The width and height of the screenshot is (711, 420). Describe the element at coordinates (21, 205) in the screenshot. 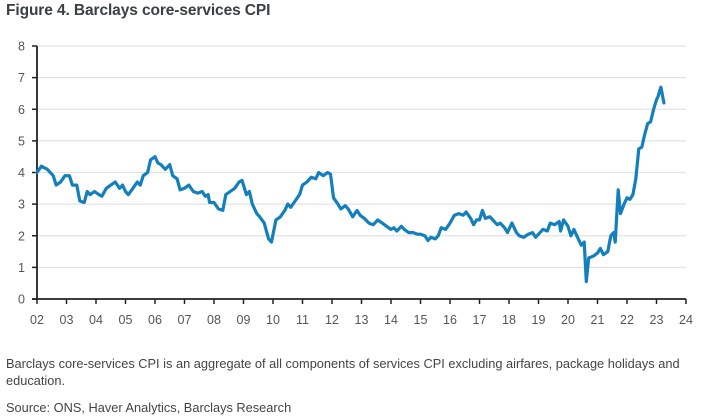

I see `y-tick-label: 3` at that location.